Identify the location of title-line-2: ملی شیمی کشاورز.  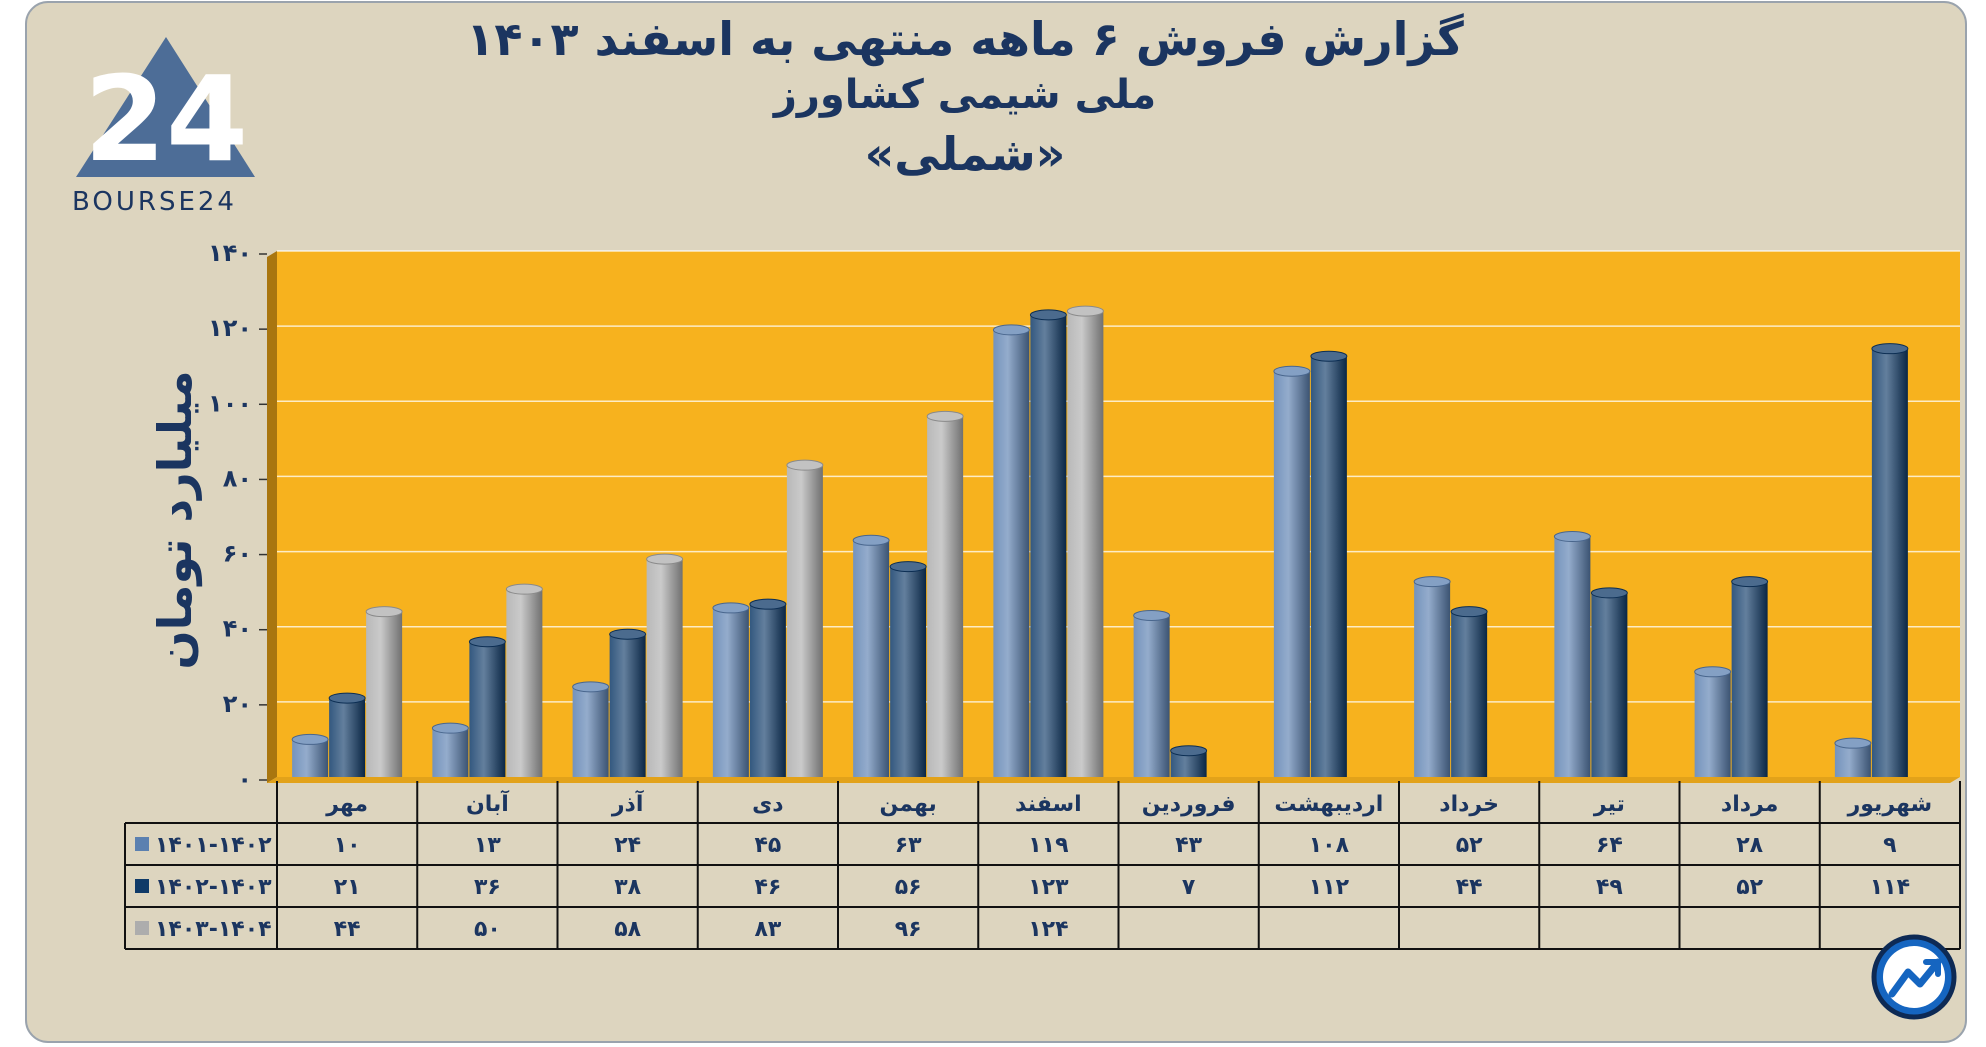
(965, 94).